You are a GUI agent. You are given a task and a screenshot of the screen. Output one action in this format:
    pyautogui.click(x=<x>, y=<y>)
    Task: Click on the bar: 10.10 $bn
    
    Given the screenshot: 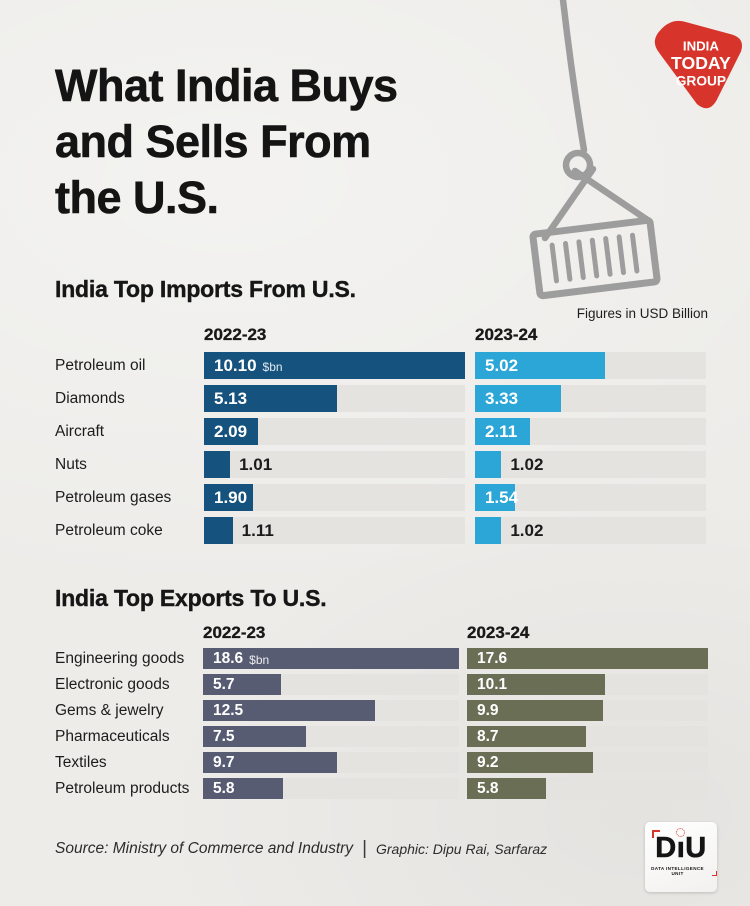 What is the action you would take?
    pyautogui.click(x=334, y=365)
    